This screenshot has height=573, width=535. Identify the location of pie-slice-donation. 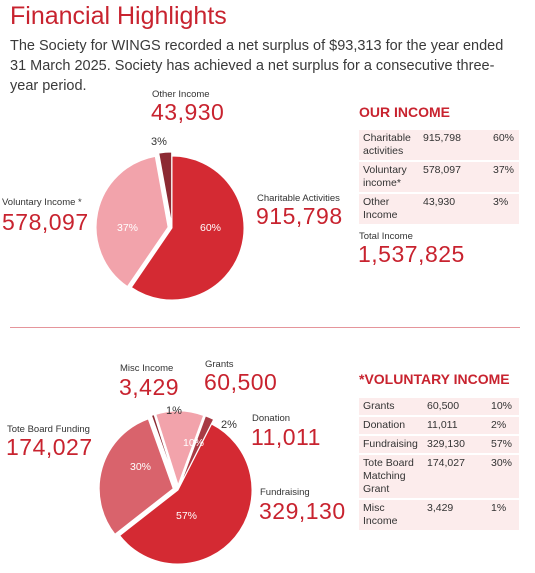
(197, 450).